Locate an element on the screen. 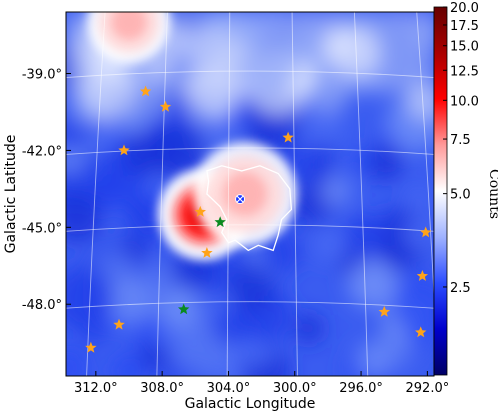 The height and width of the screenshot is (416, 498). colorbar-label: Counts is located at coordinates (492, 194).